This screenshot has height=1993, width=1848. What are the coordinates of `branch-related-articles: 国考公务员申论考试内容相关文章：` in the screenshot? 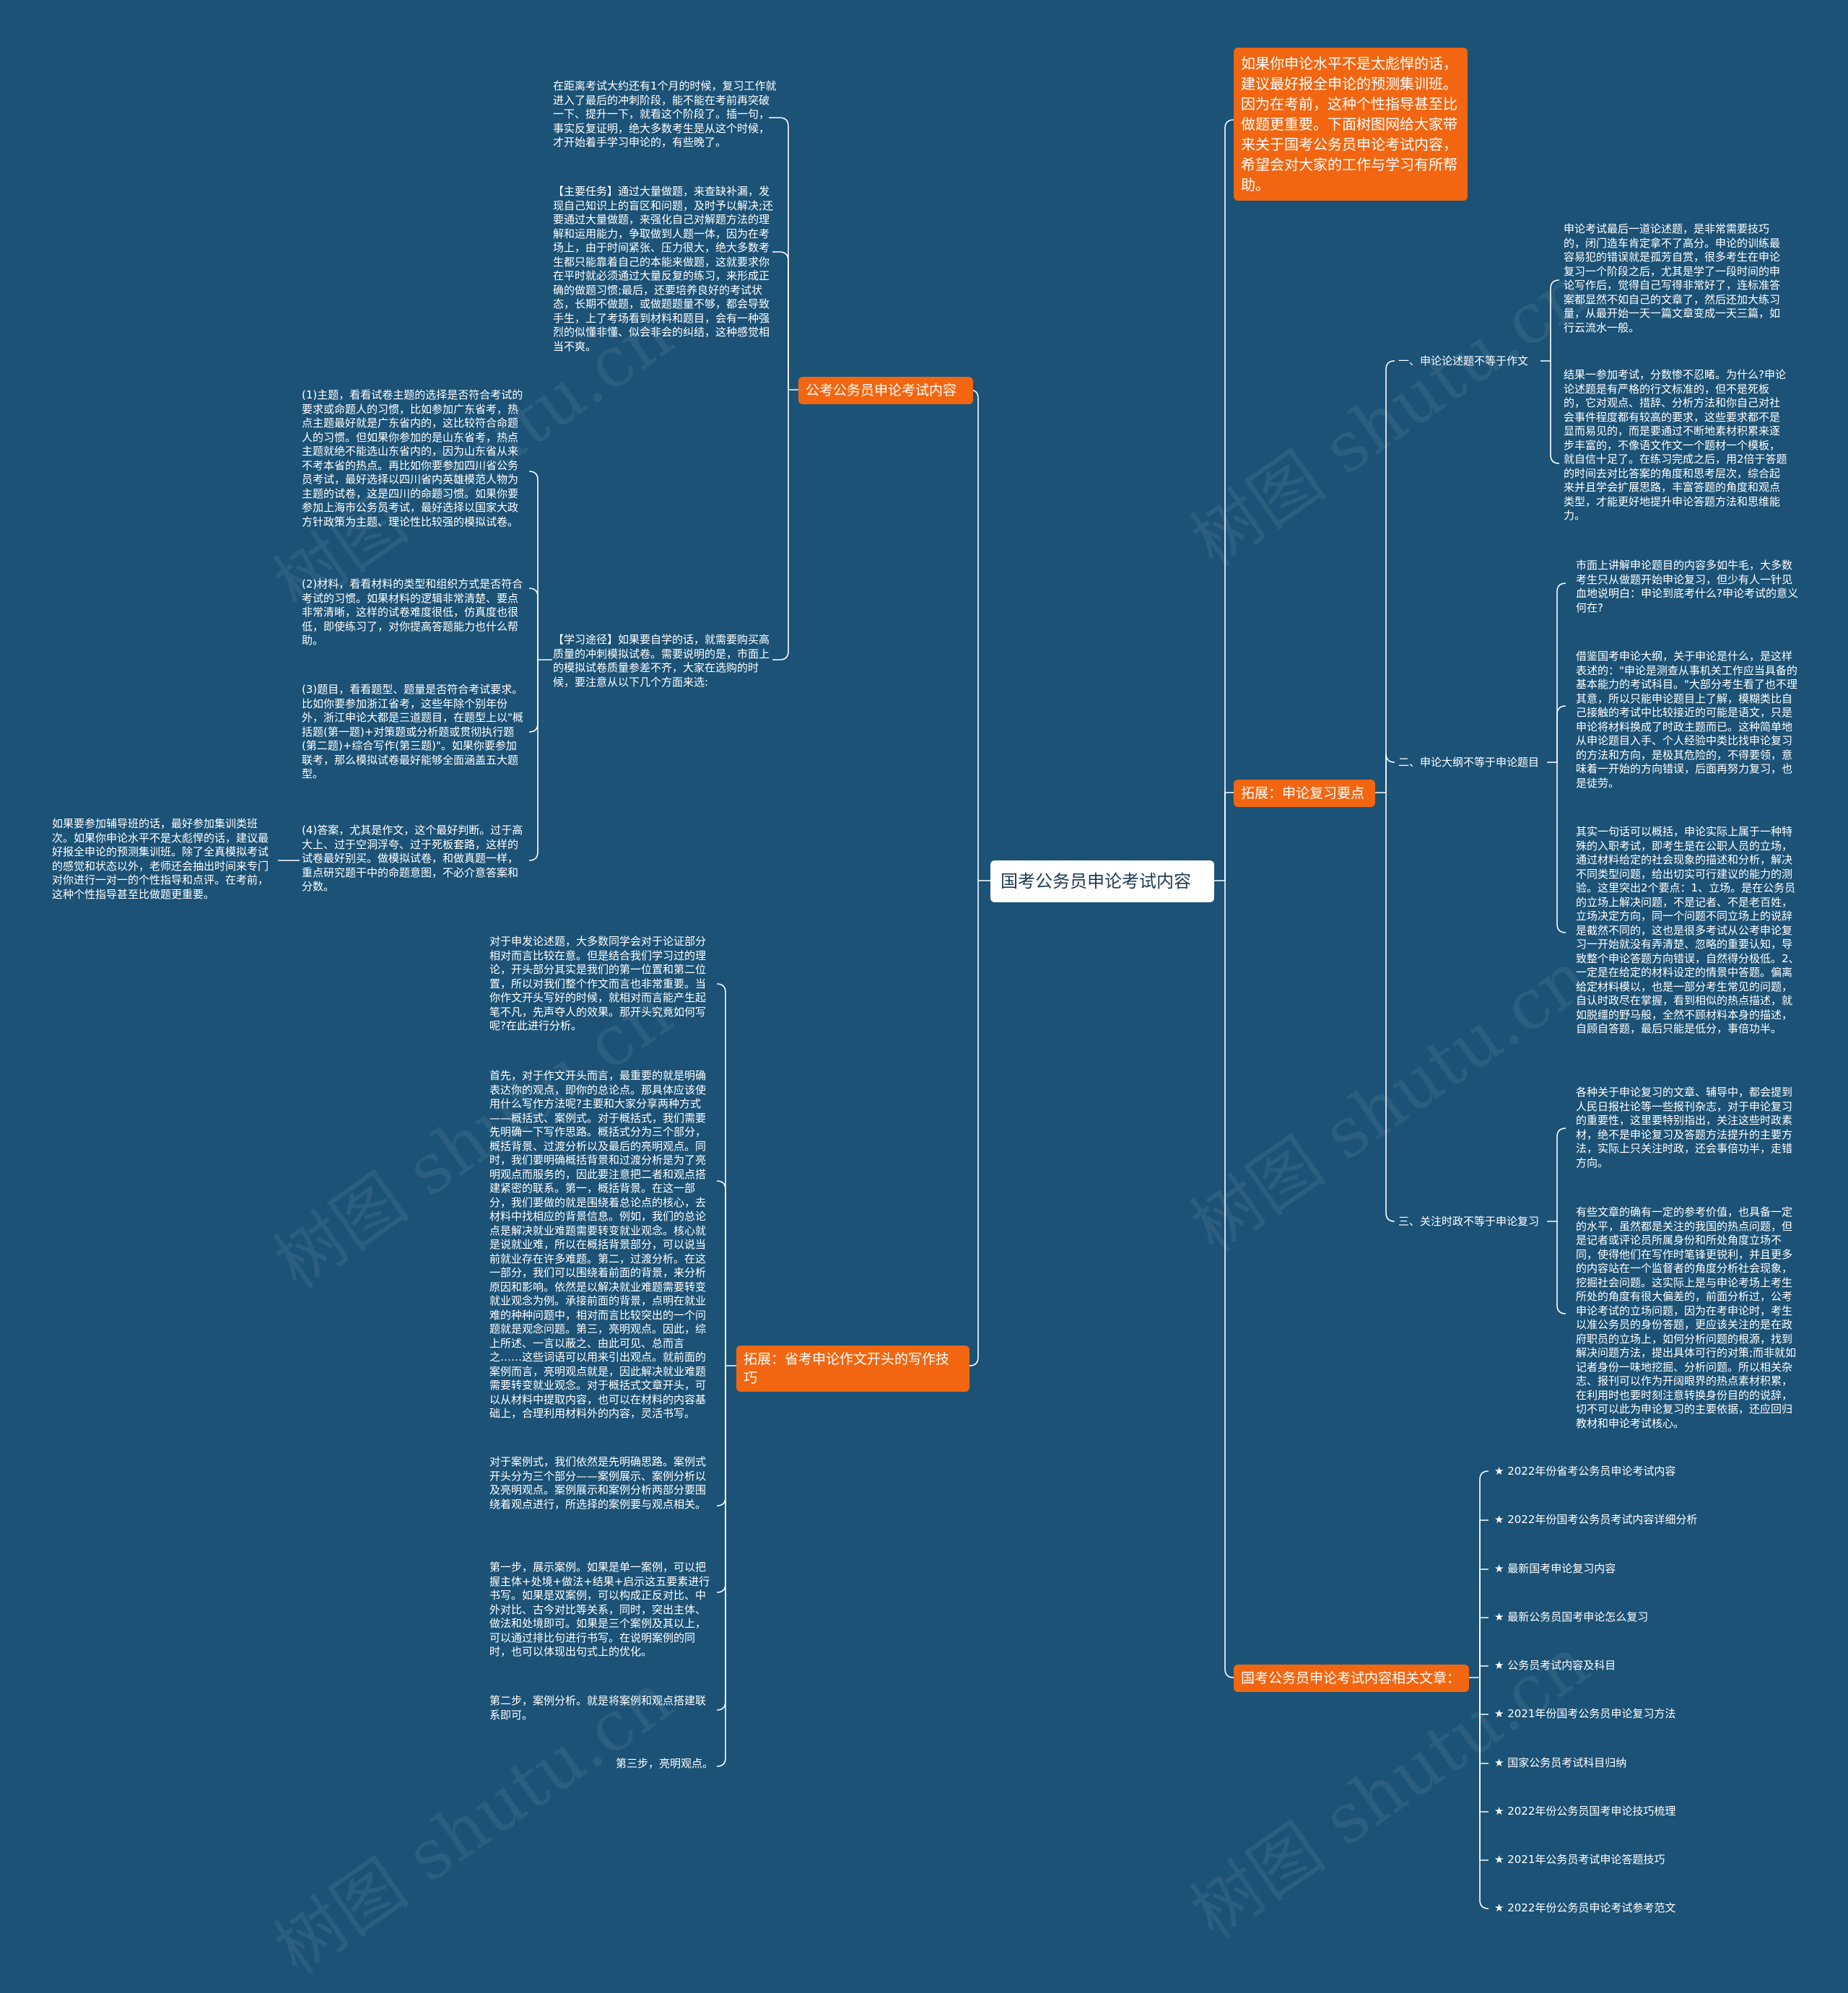 It's located at (1351, 1679).